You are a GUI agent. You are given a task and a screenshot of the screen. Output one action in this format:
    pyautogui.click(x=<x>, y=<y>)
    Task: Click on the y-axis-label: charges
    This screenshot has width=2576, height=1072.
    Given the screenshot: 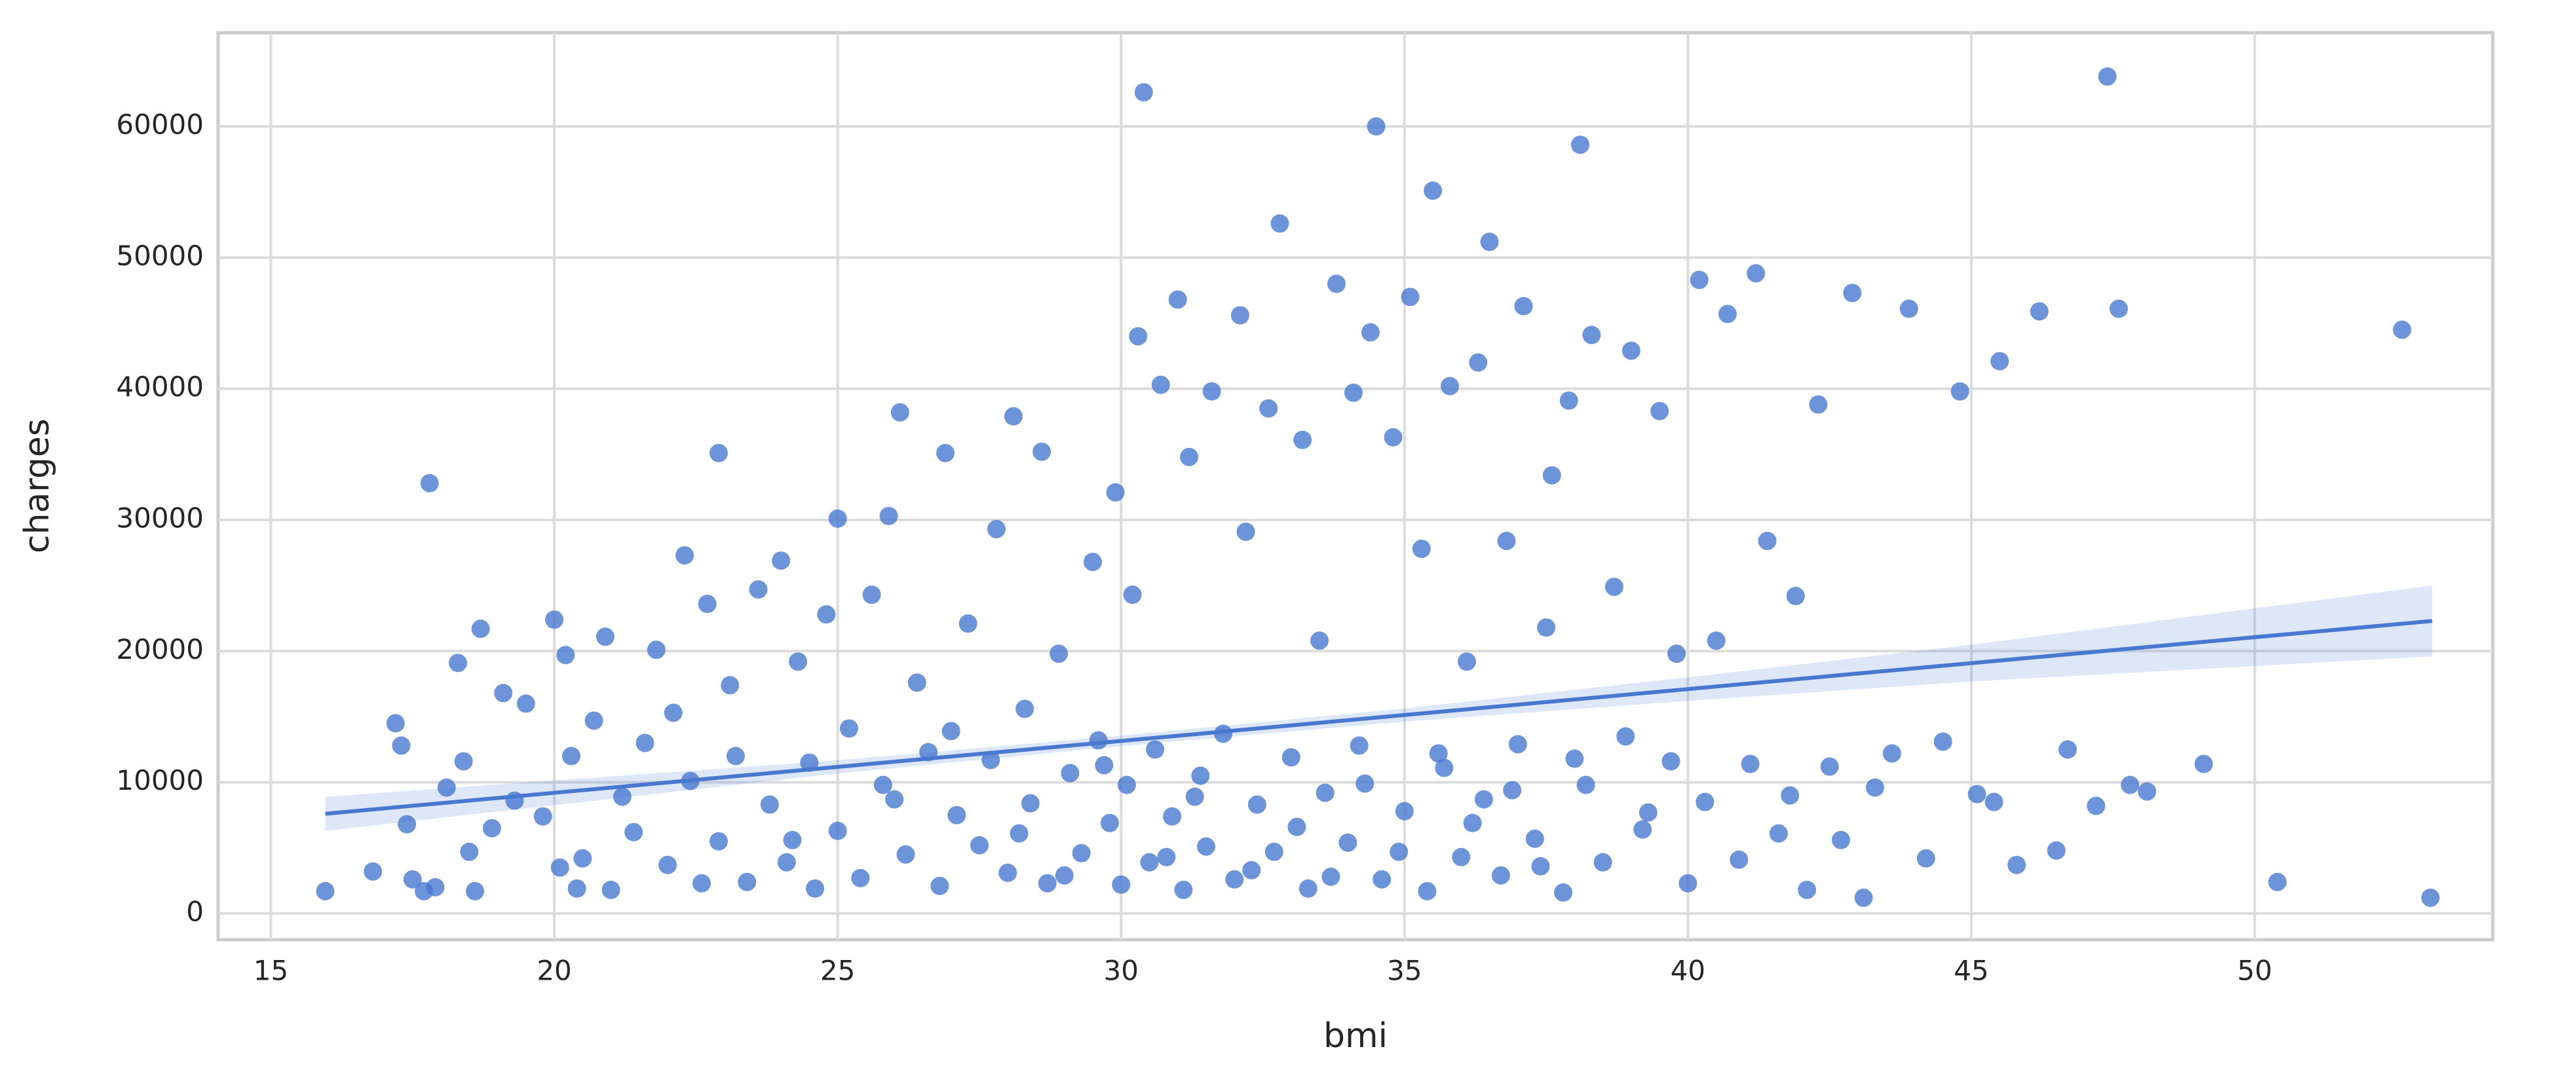 What is the action you would take?
    pyautogui.click(x=37, y=486)
    